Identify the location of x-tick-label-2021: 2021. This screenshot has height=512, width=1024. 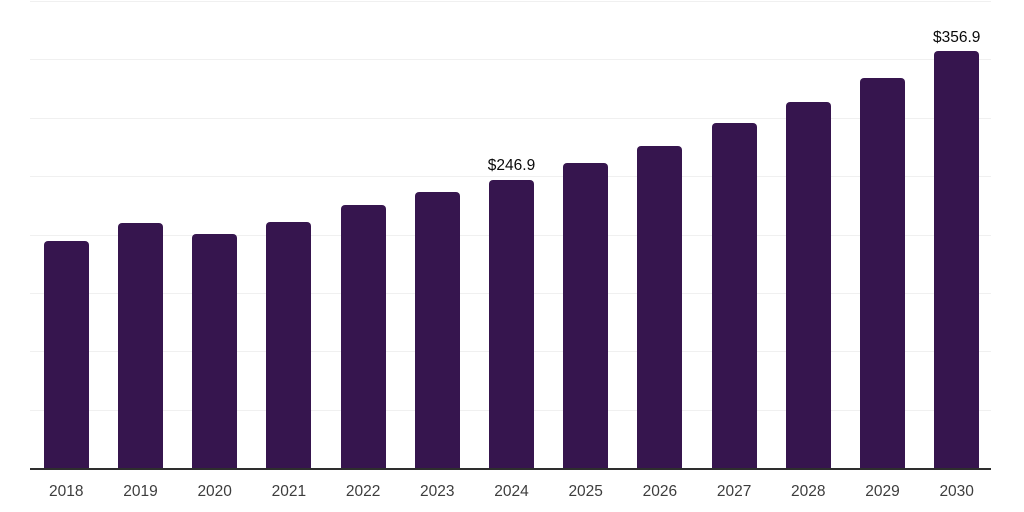
(289, 491).